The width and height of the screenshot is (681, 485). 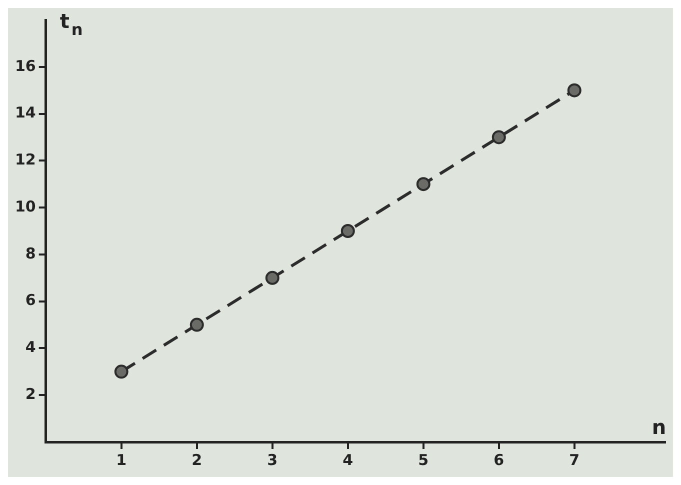 What do you see at coordinates (423, 459) in the screenshot?
I see `x-tick-label: 5` at bounding box center [423, 459].